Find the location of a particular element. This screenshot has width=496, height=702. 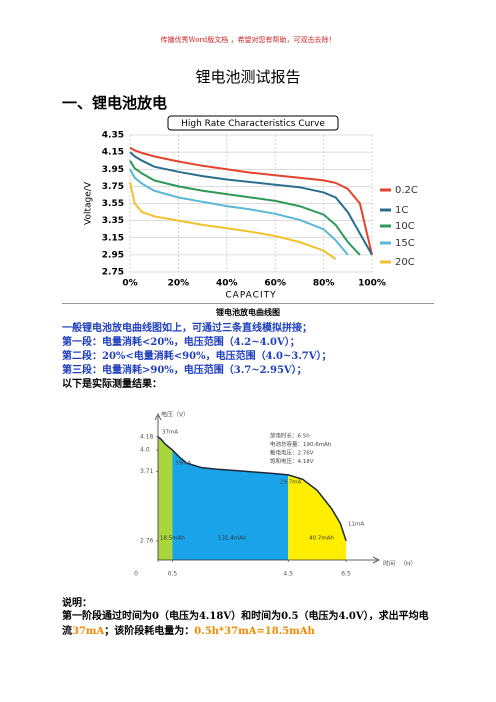

y-axis-label: 电压（V） is located at coordinates (175, 415).